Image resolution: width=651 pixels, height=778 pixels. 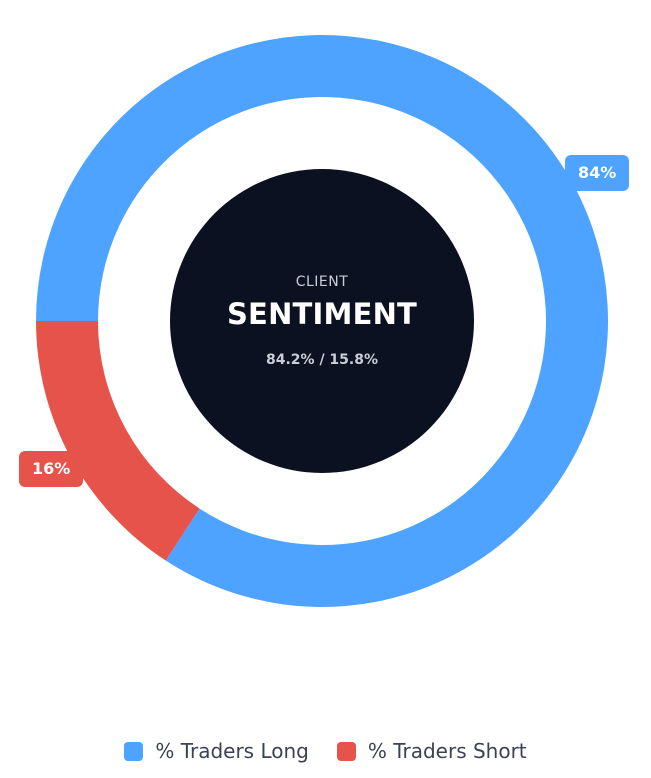 I want to click on slice-label-short: 16%, so click(x=51, y=469).